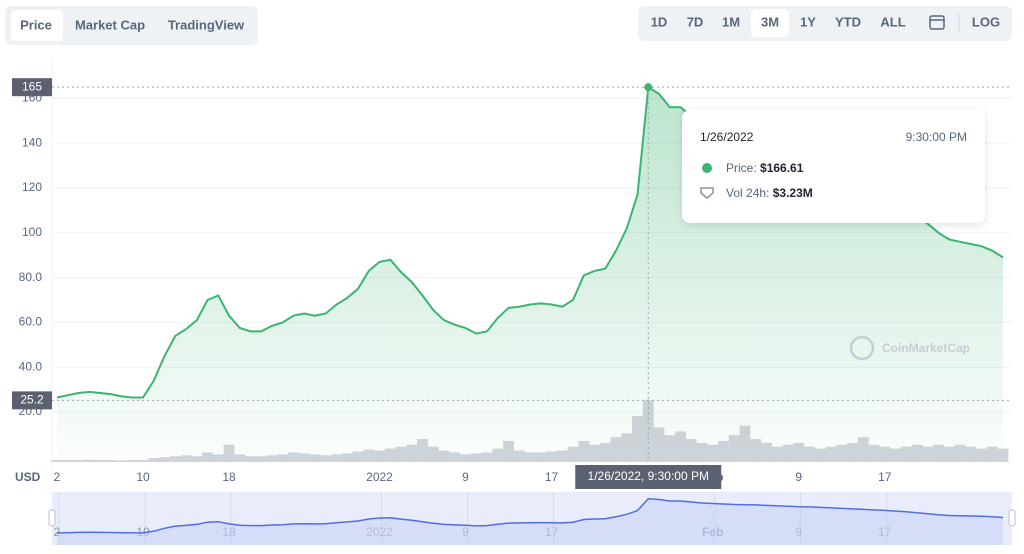  I want to click on x-tick-label: 18, so click(229, 477).